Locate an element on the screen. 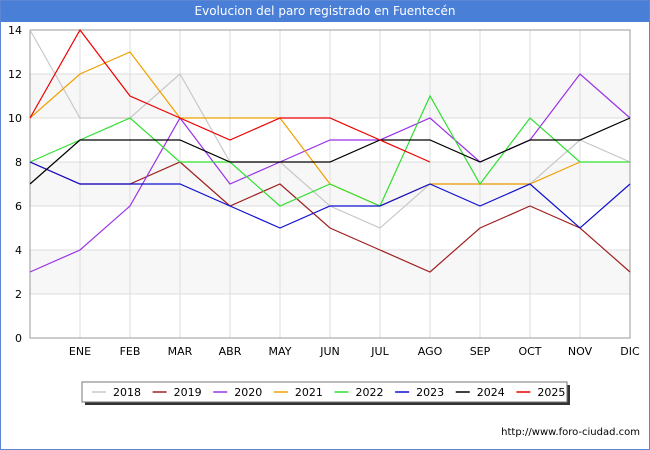 This screenshot has height=450, width=650. legend-label-2019: 2019 is located at coordinates (188, 392).